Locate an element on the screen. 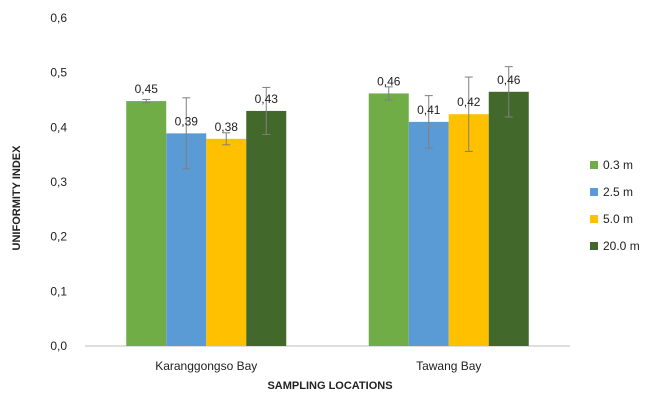 The width and height of the screenshot is (647, 396). y-tick-label: 0,0 is located at coordinates (58, 346).